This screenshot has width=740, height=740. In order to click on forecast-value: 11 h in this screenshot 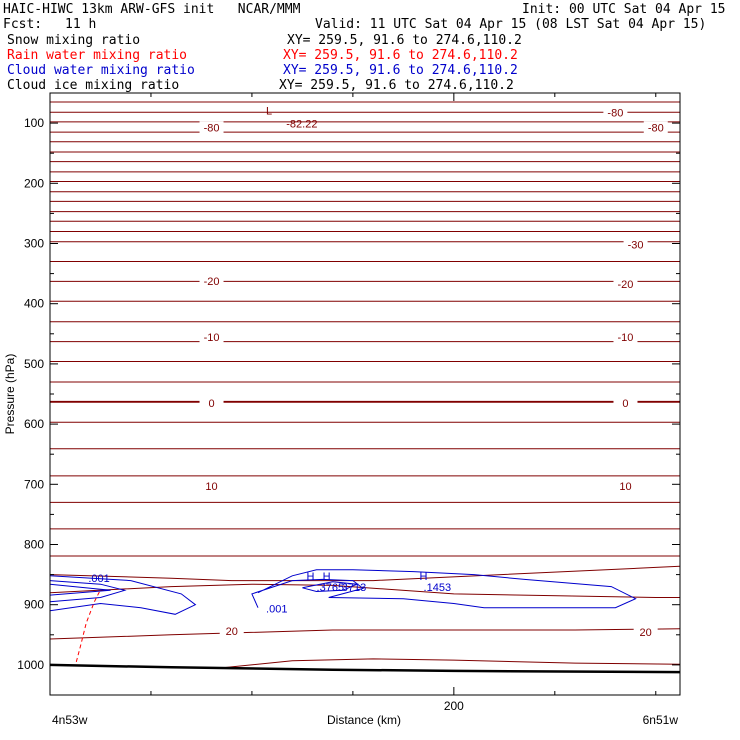, I will do `click(81, 24)`.